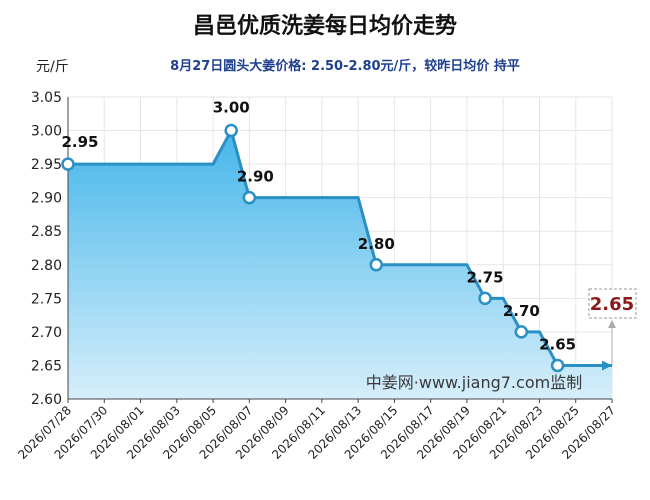  I want to click on y-tick-label: 3.00, so click(46, 132).